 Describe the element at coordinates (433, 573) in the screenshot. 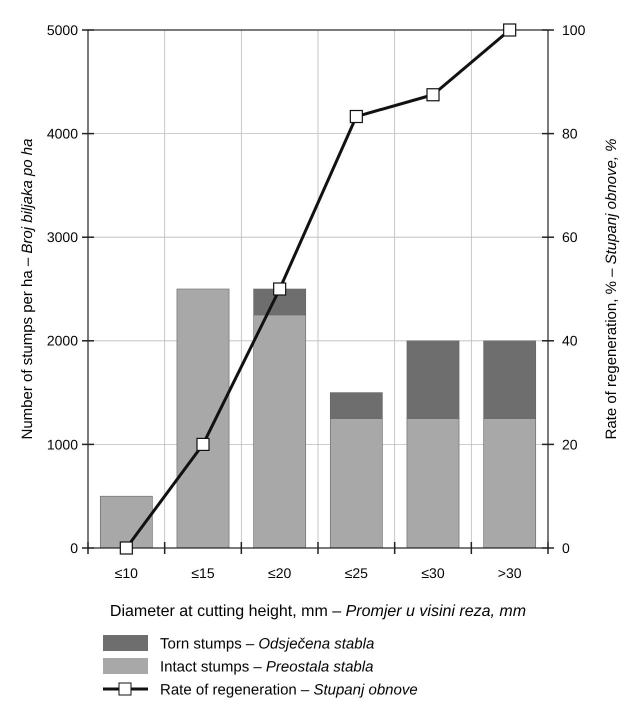

I see `x-tick-label: ≤30` at that location.